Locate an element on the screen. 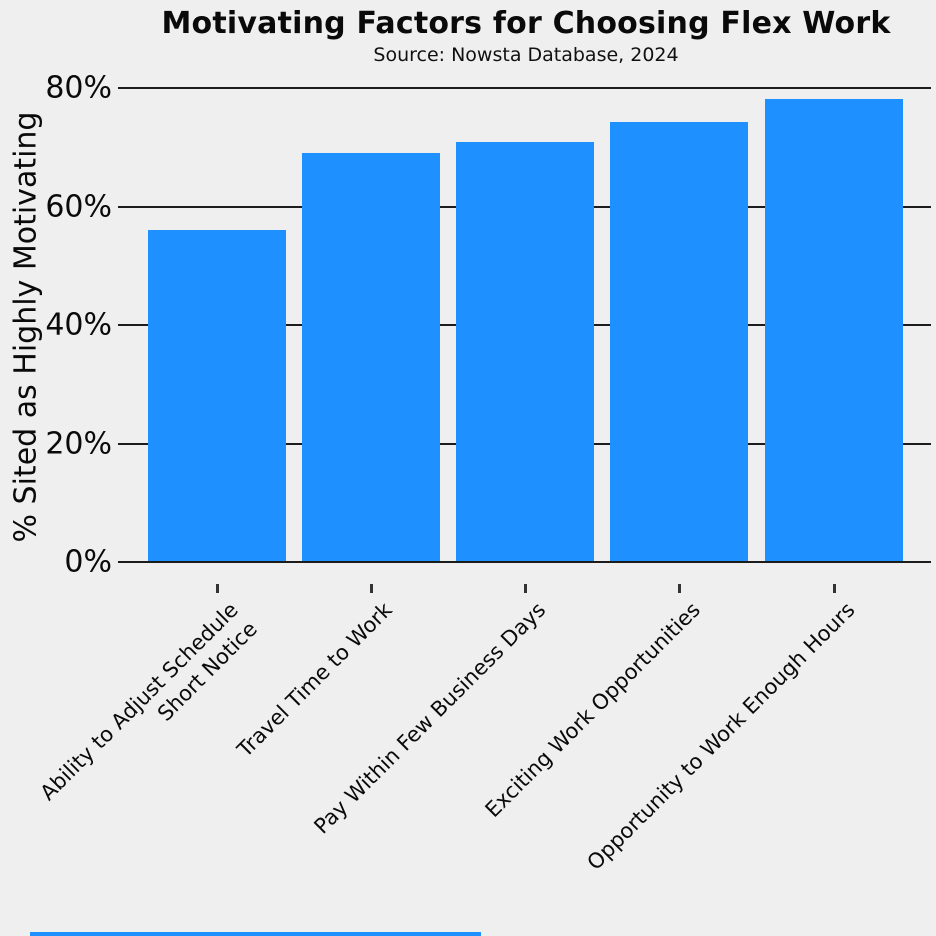 This screenshot has height=936, width=936. x-axis-line is located at coordinates (524, 562).